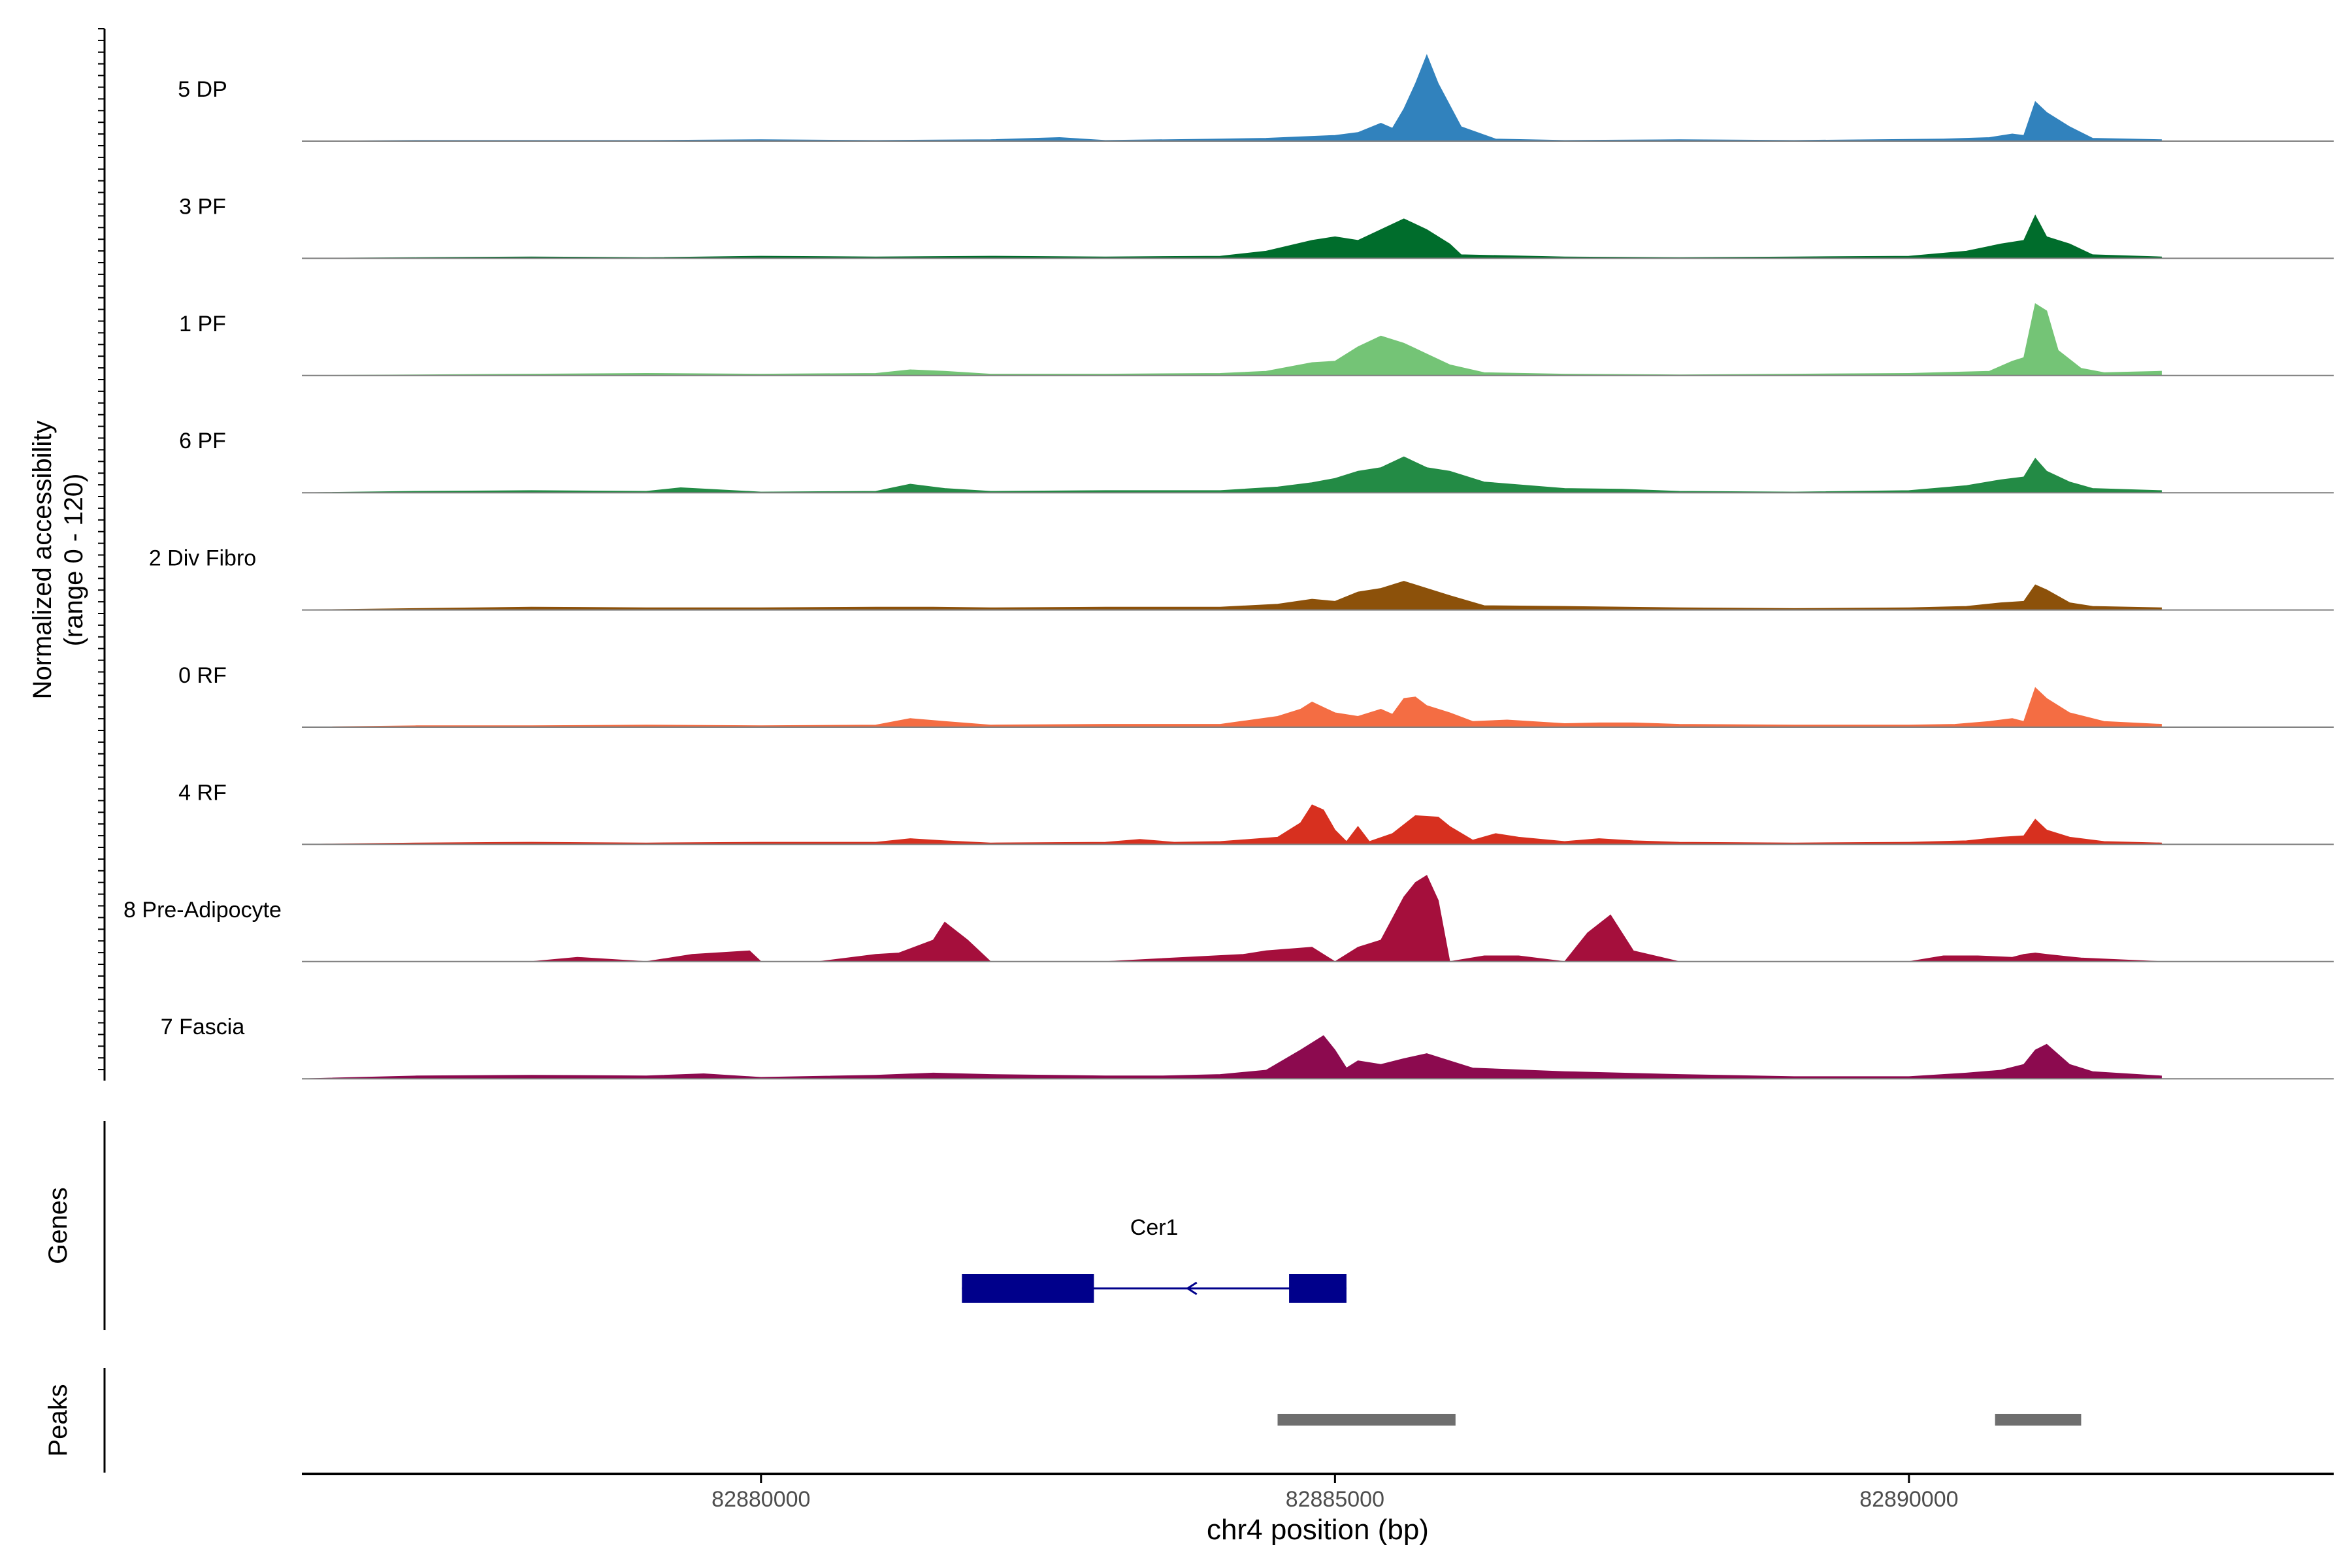  What do you see at coordinates (760, 1499) in the screenshot?
I see `x-axis-tick-label: 82880000` at bounding box center [760, 1499].